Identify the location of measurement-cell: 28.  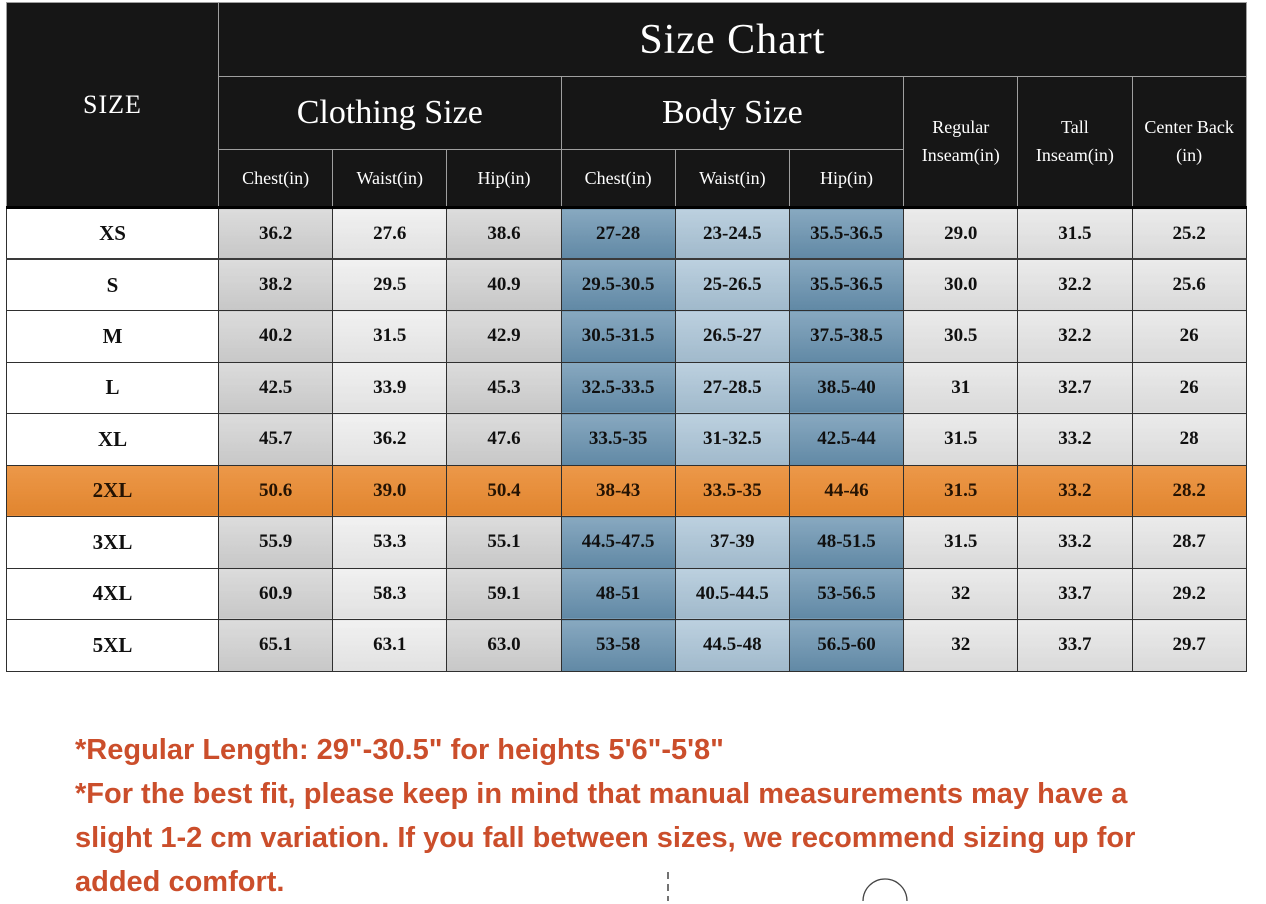
(1189, 439).